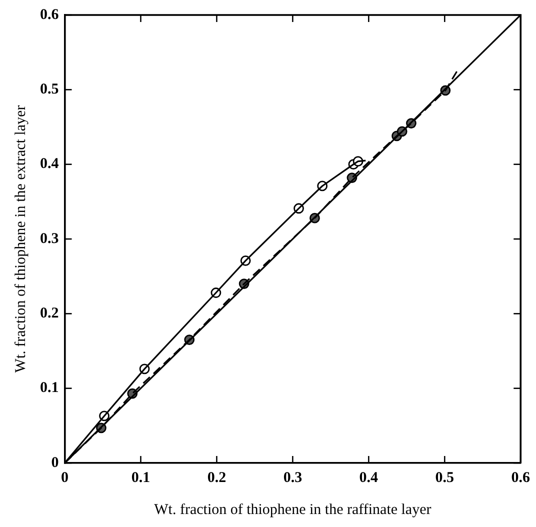  What do you see at coordinates (293, 510) in the screenshot?
I see `x-axis-title: Wt. fraction of thiophene in the raffinate layer` at bounding box center [293, 510].